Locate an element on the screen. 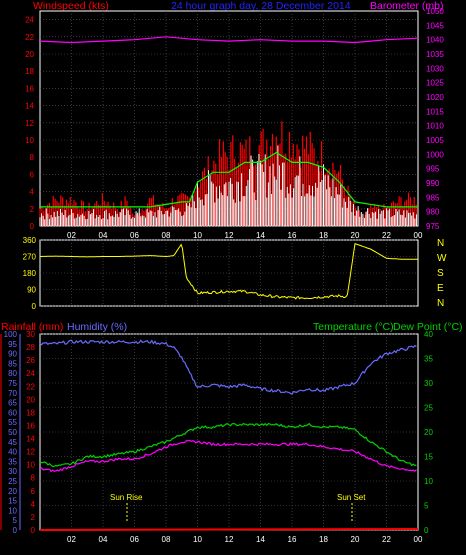  dewpoint-line is located at coordinates (228, 456).